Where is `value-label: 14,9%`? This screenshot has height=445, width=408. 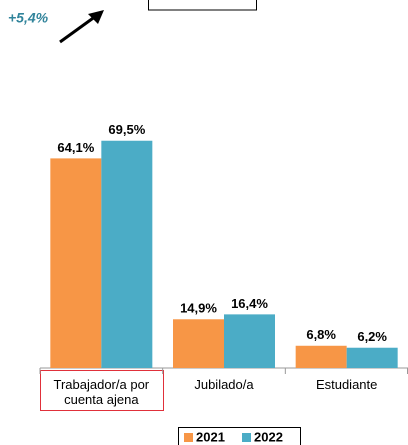 value-label: 14,9% is located at coordinates (198, 308).